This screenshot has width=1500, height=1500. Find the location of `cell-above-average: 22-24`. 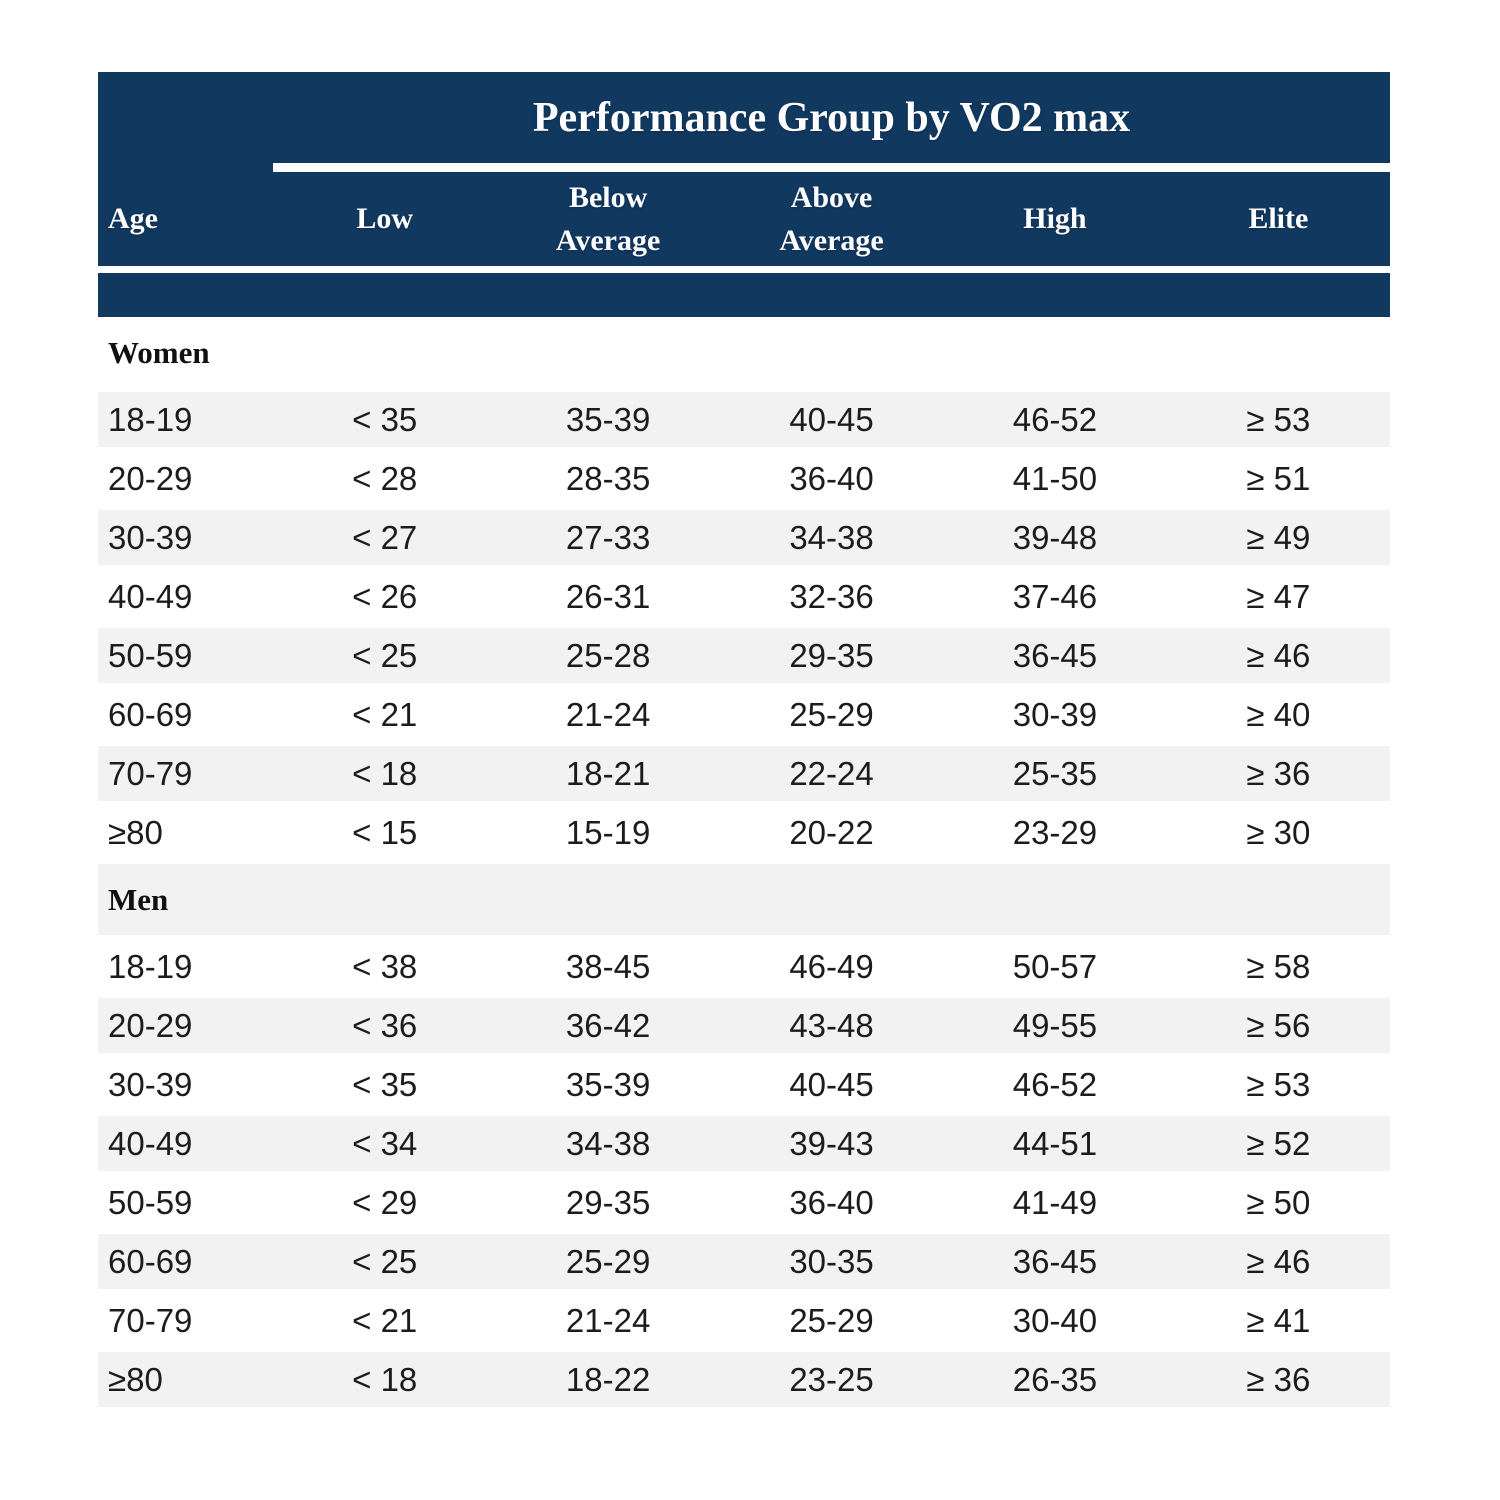

cell-above-average: 22-24 is located at coordinates (831, 773).